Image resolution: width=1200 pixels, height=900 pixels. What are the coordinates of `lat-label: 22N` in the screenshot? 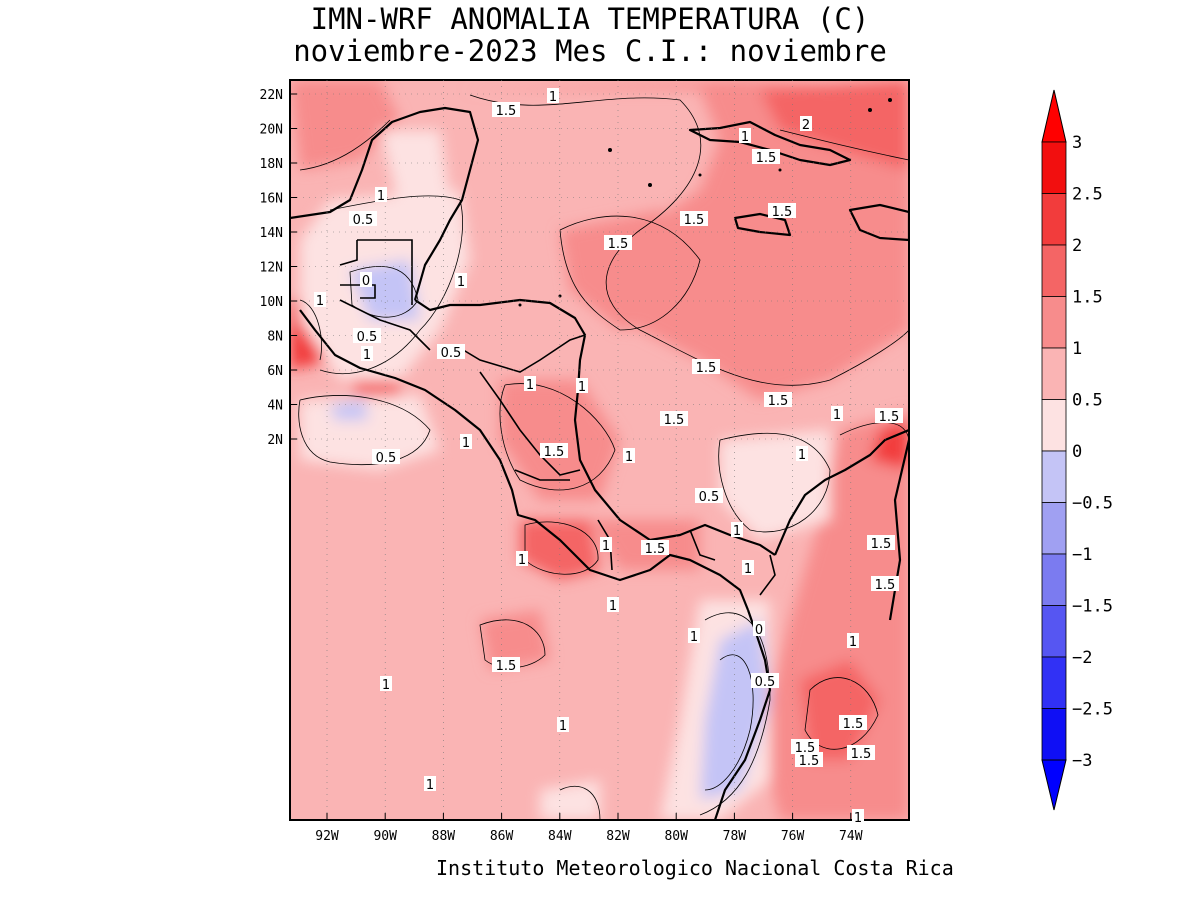 It's located at (271, 95).